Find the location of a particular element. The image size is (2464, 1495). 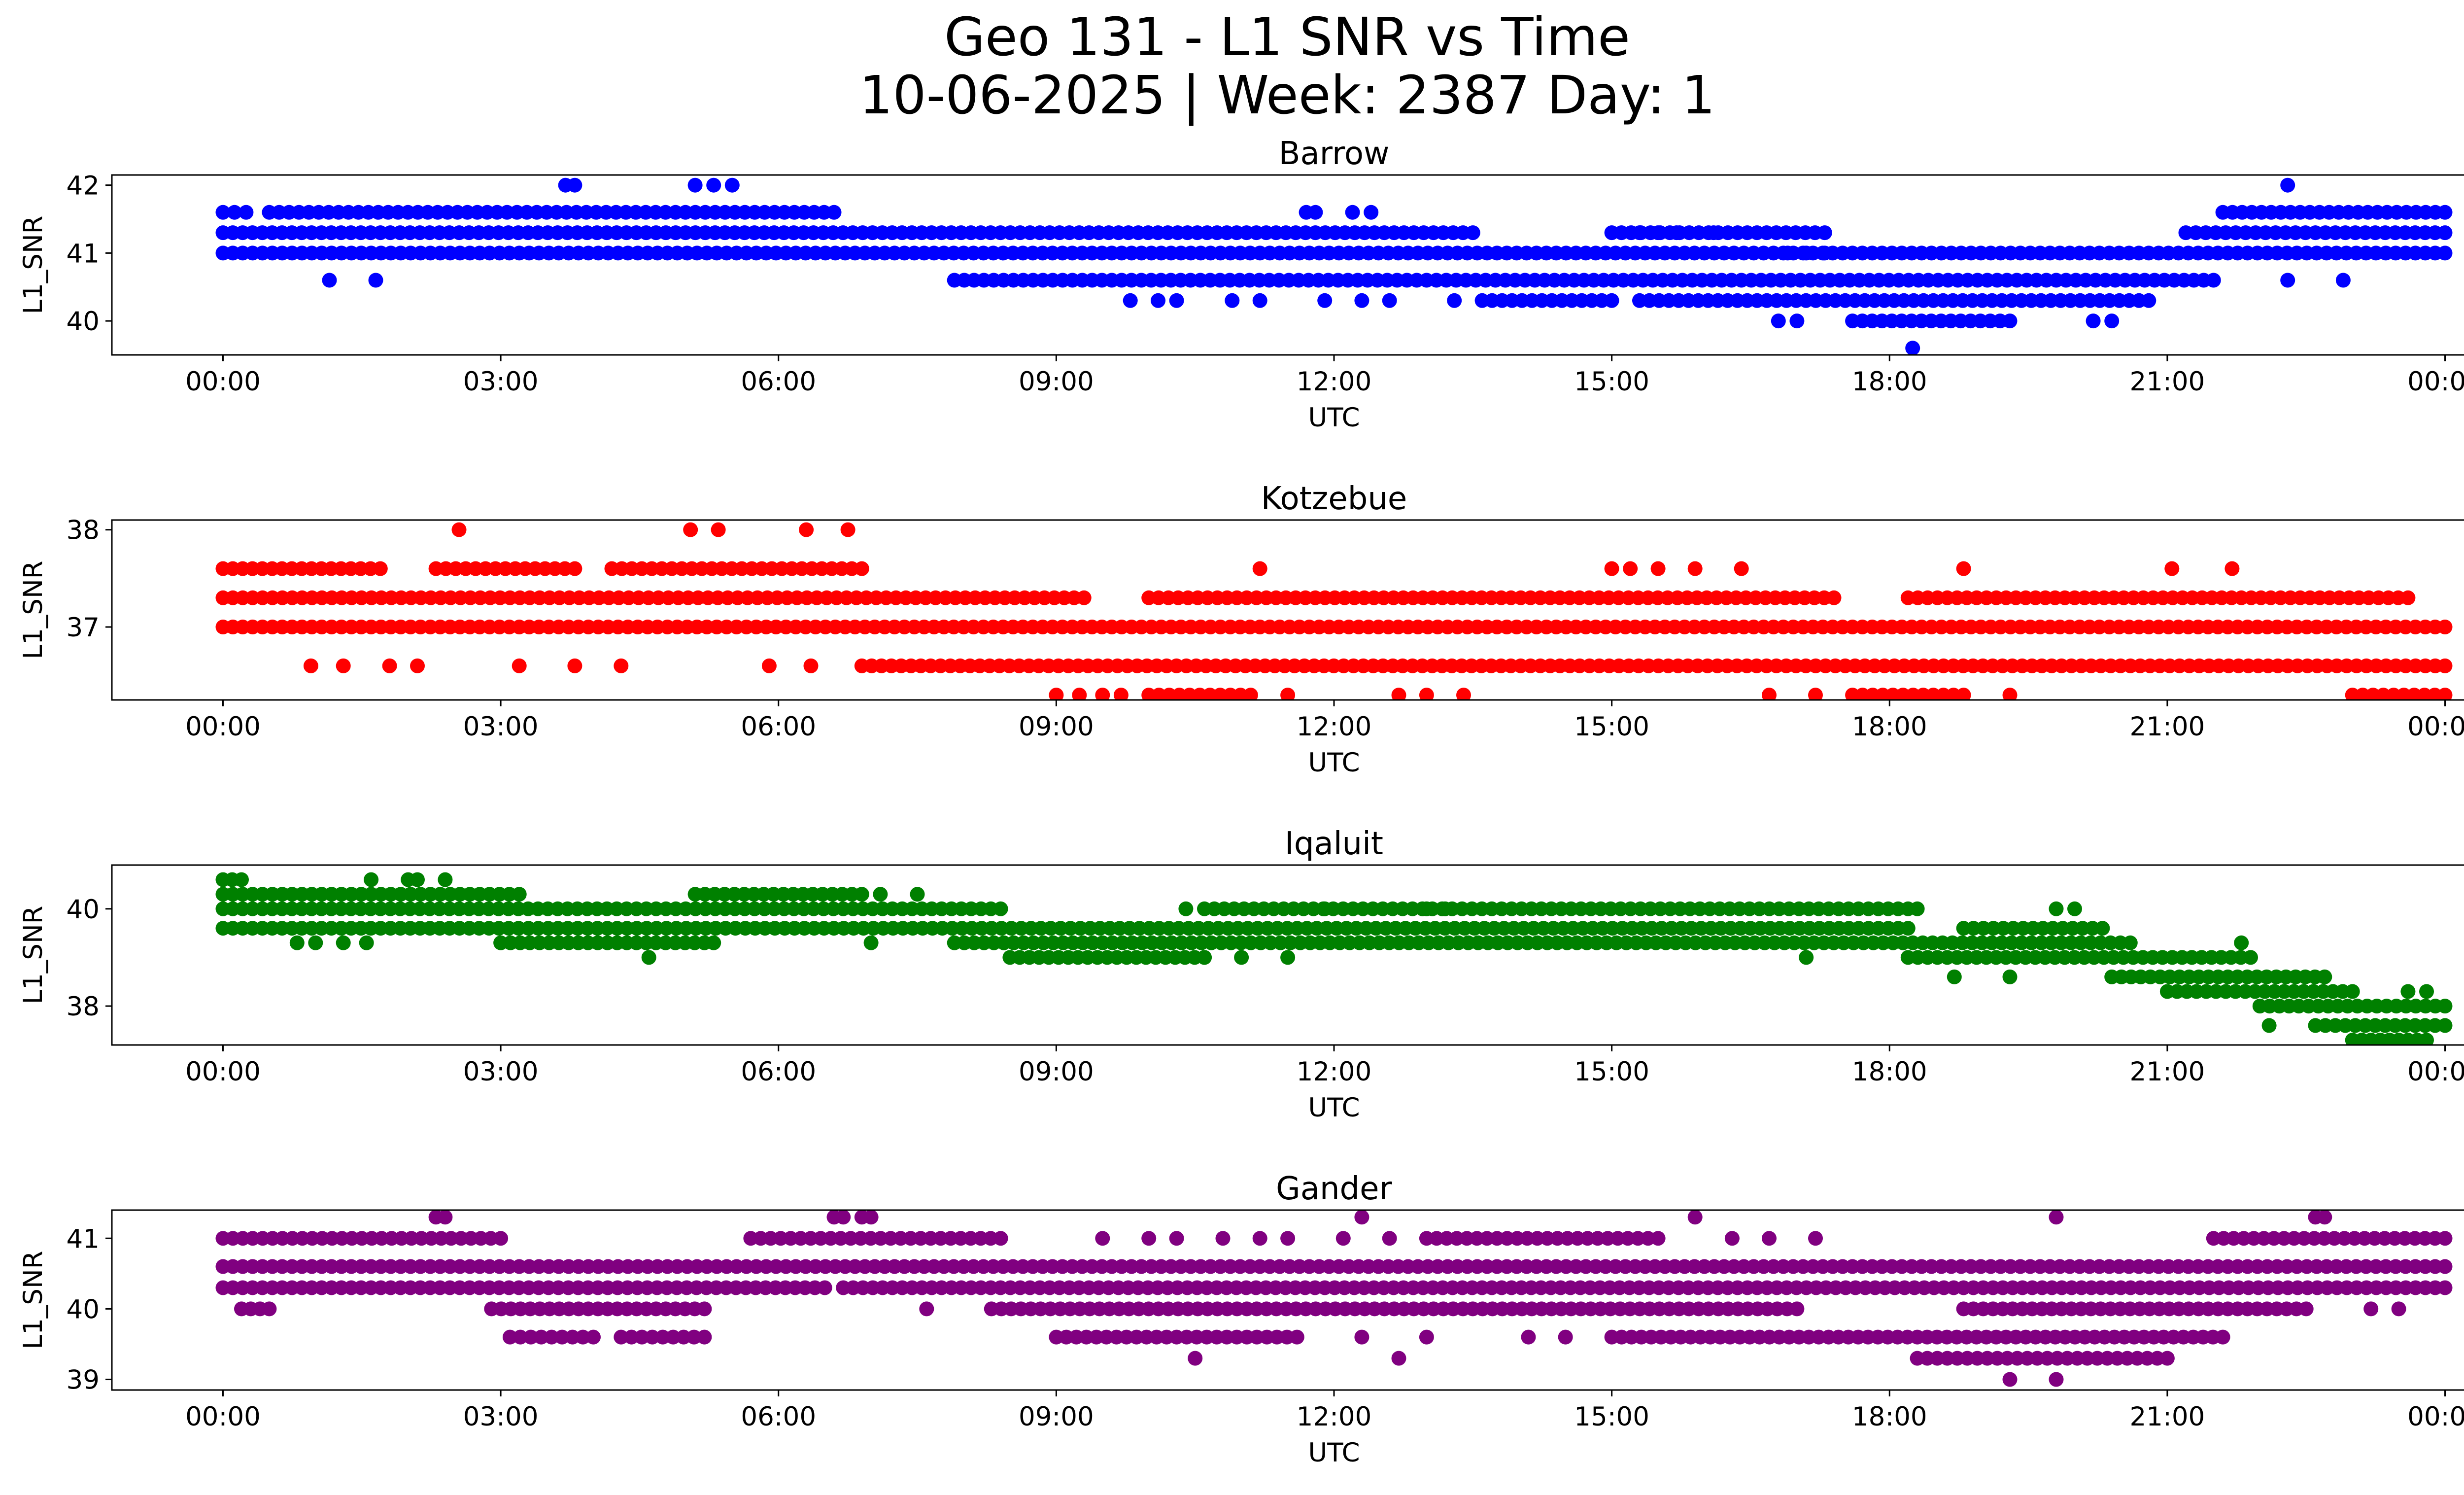

panel-title: Barrow is located at coordinates (1334, 154).